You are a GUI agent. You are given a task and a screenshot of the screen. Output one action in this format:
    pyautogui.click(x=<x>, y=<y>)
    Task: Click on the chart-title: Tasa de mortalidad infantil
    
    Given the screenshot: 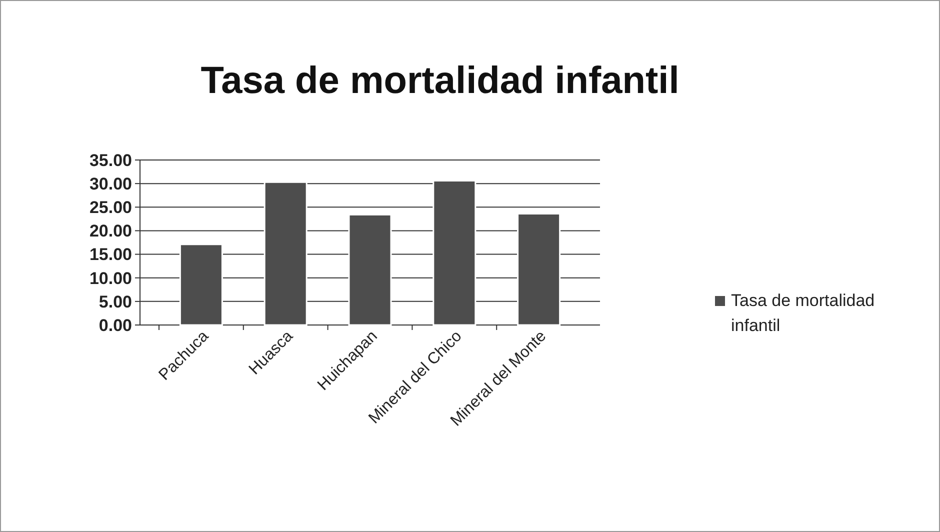 What is the action you would take?
    pyautogui.click(x=440, y=81)
    